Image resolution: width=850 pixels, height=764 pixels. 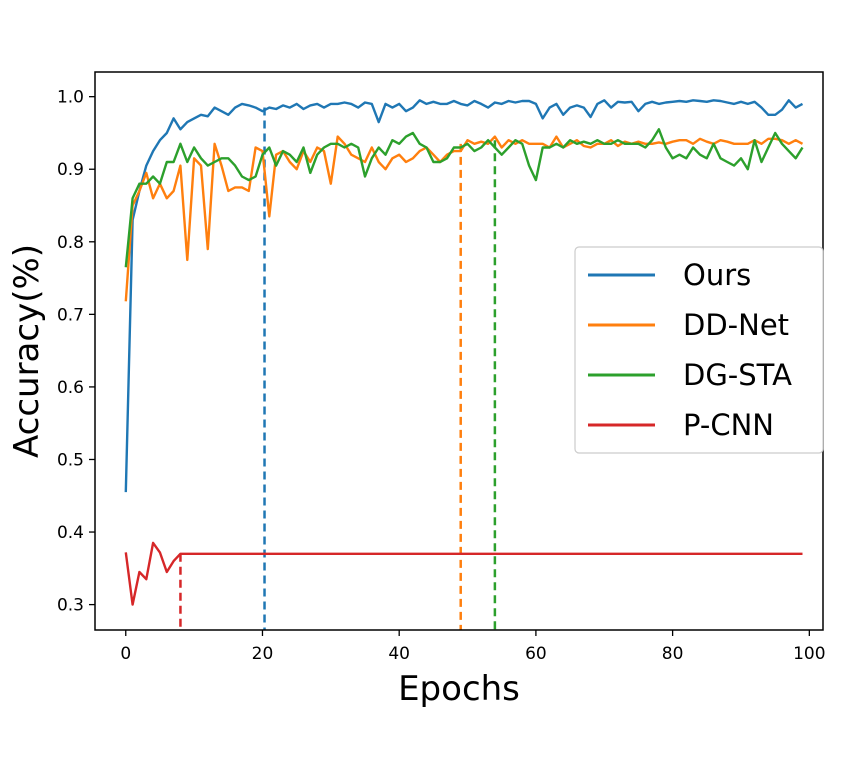 I want to click on y-axis-label: Accuracy(%), so click(x=27, y=351).